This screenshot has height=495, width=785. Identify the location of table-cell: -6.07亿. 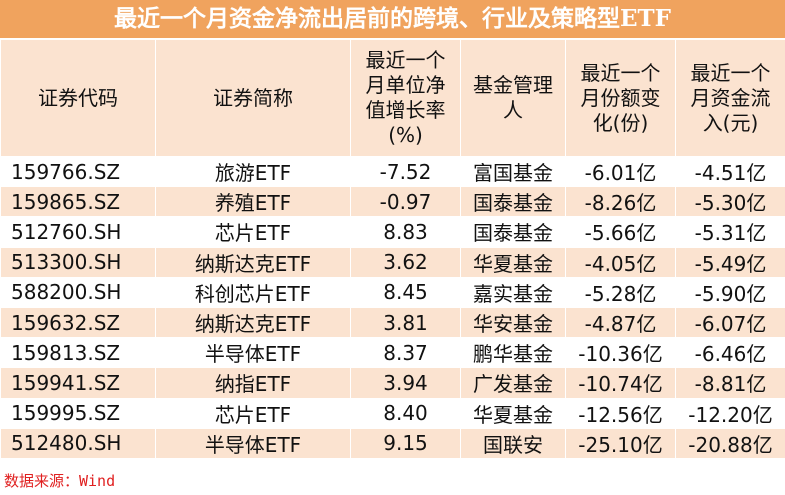
(730, 322).